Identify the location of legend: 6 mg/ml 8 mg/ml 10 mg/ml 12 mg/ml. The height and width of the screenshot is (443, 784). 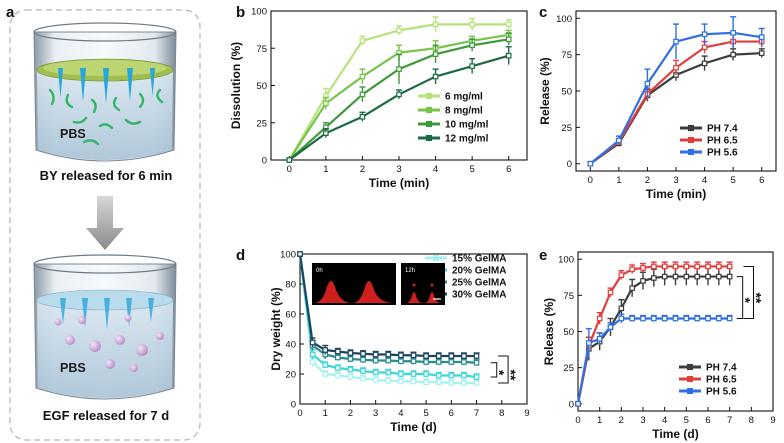
(453, 118).